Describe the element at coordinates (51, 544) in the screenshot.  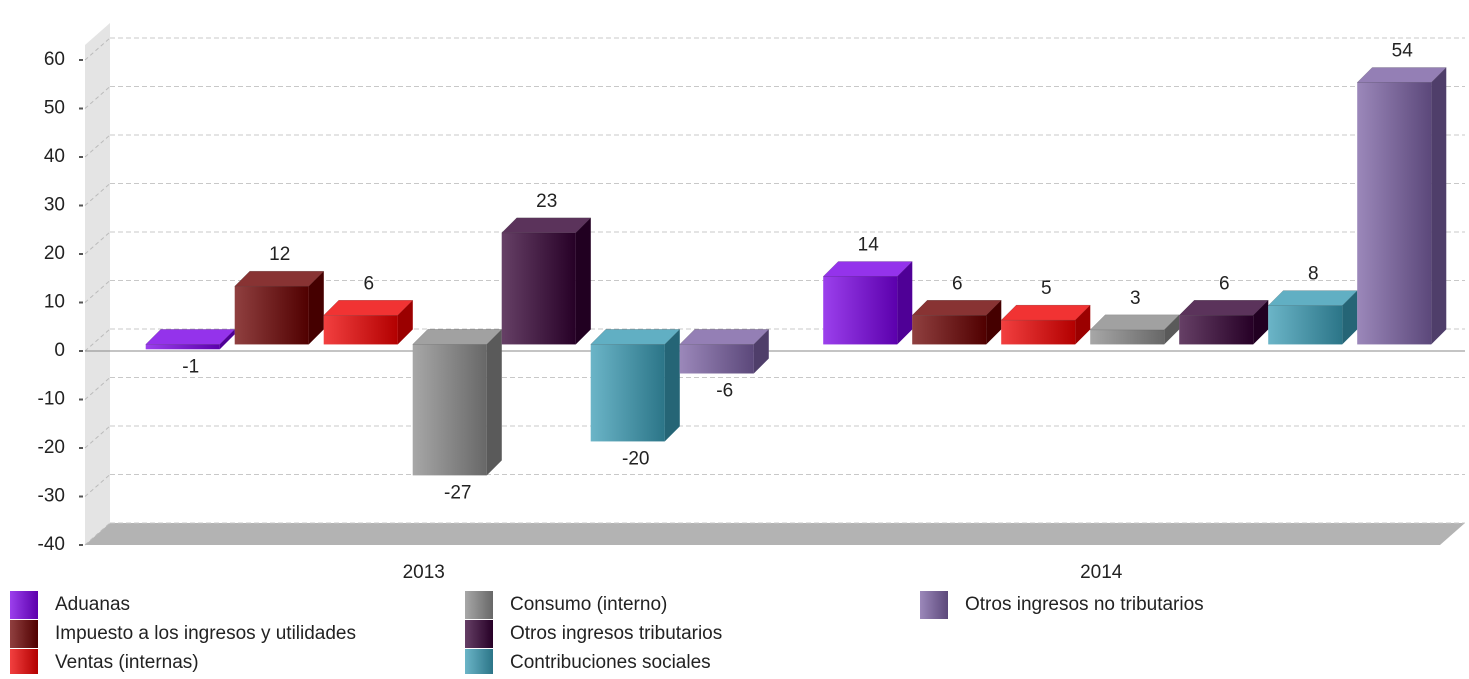
I see `y-tick-label: -40` at that location.